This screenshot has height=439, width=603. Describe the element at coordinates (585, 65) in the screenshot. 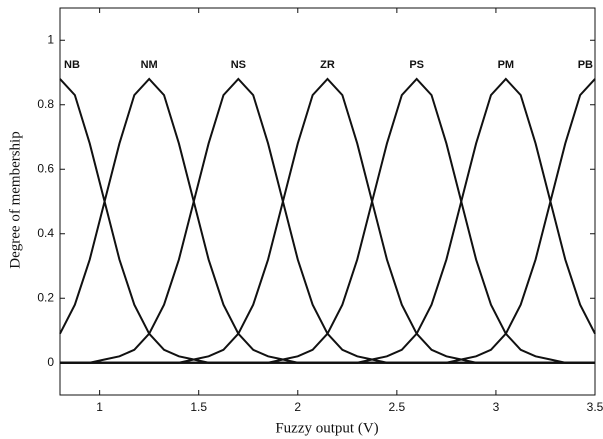

I see `curve-label: PB` at that location.